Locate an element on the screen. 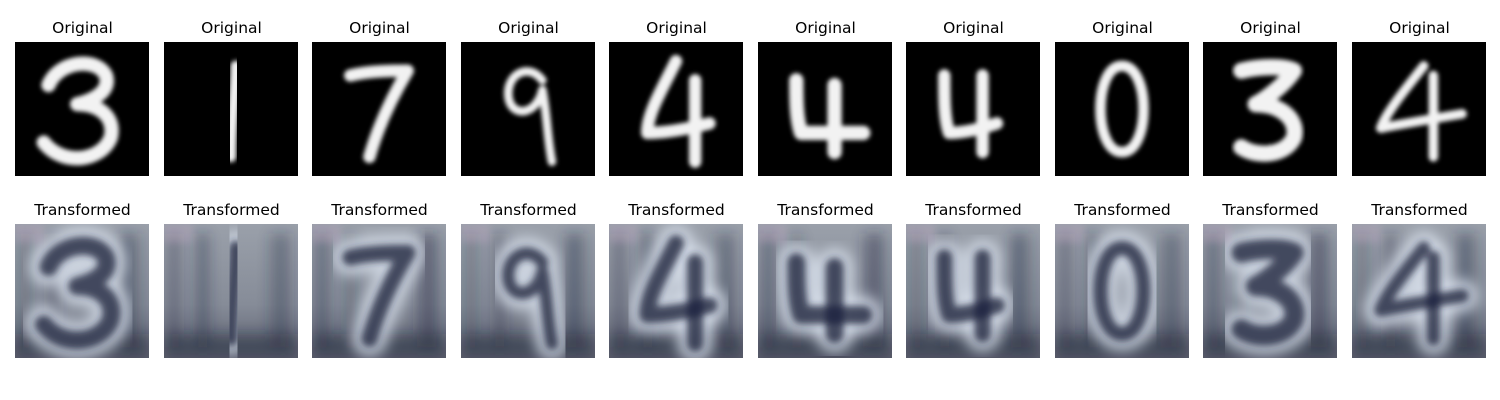  transformed-cell-1: Transformed is located at coordinates (82, 279).